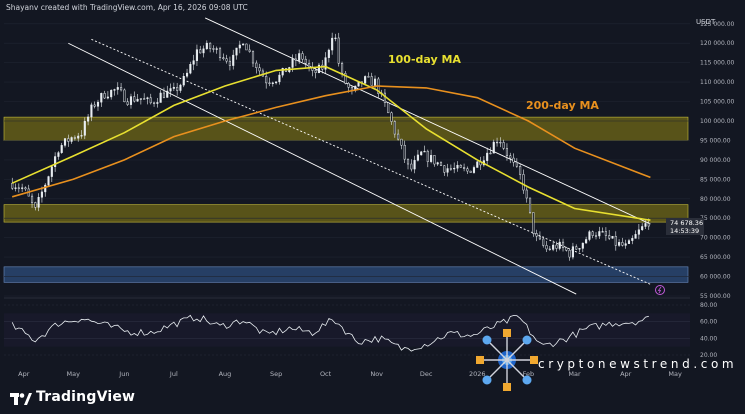  I want to click on rsi-tick-label-0: 80.00, so click(708, 305).